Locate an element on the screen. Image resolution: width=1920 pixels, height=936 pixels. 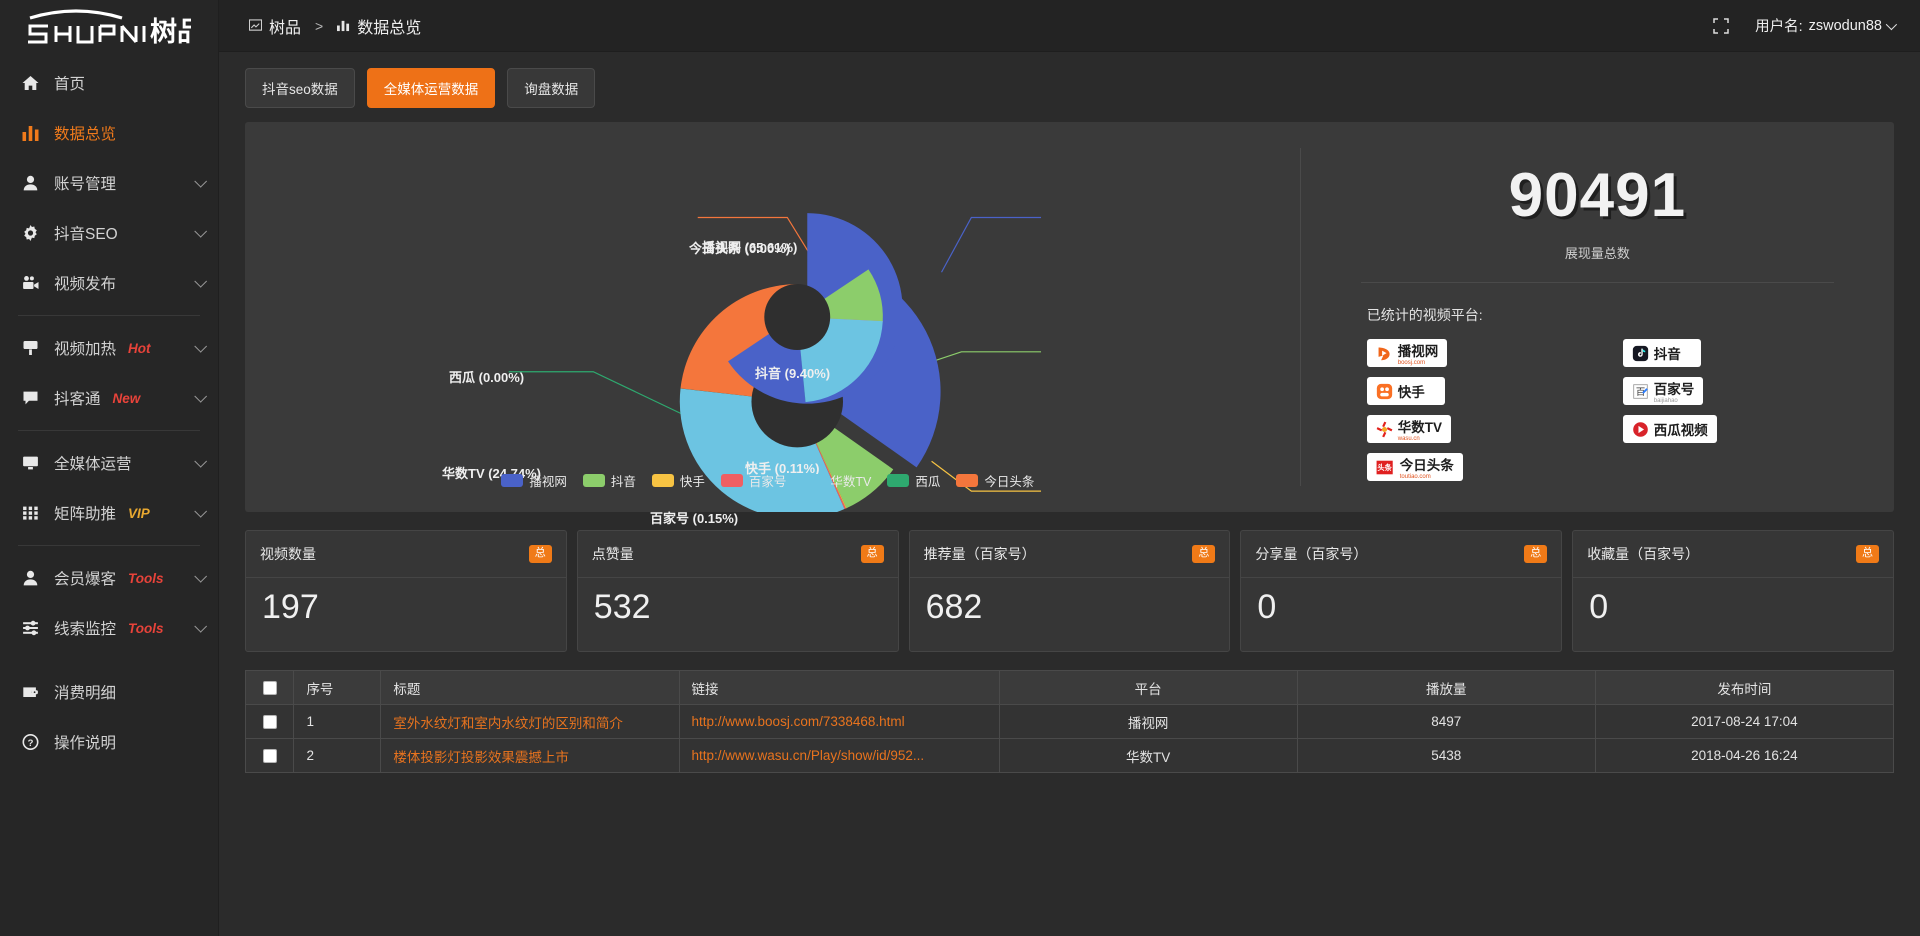
breadcrumb-item-current: 数据总览 is located at coordinates (379, 26).